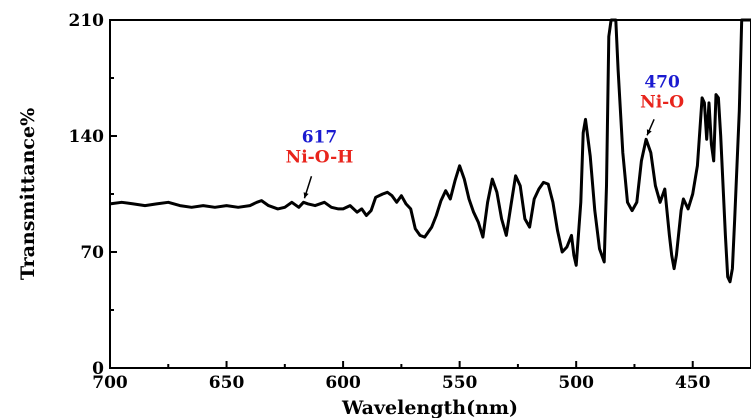 This screenshot has width=751, height=418. What do you see at coordinates (343, 383) in the screenshot?
I see `x-tick-label: 600` at bounding box center [343, 383].